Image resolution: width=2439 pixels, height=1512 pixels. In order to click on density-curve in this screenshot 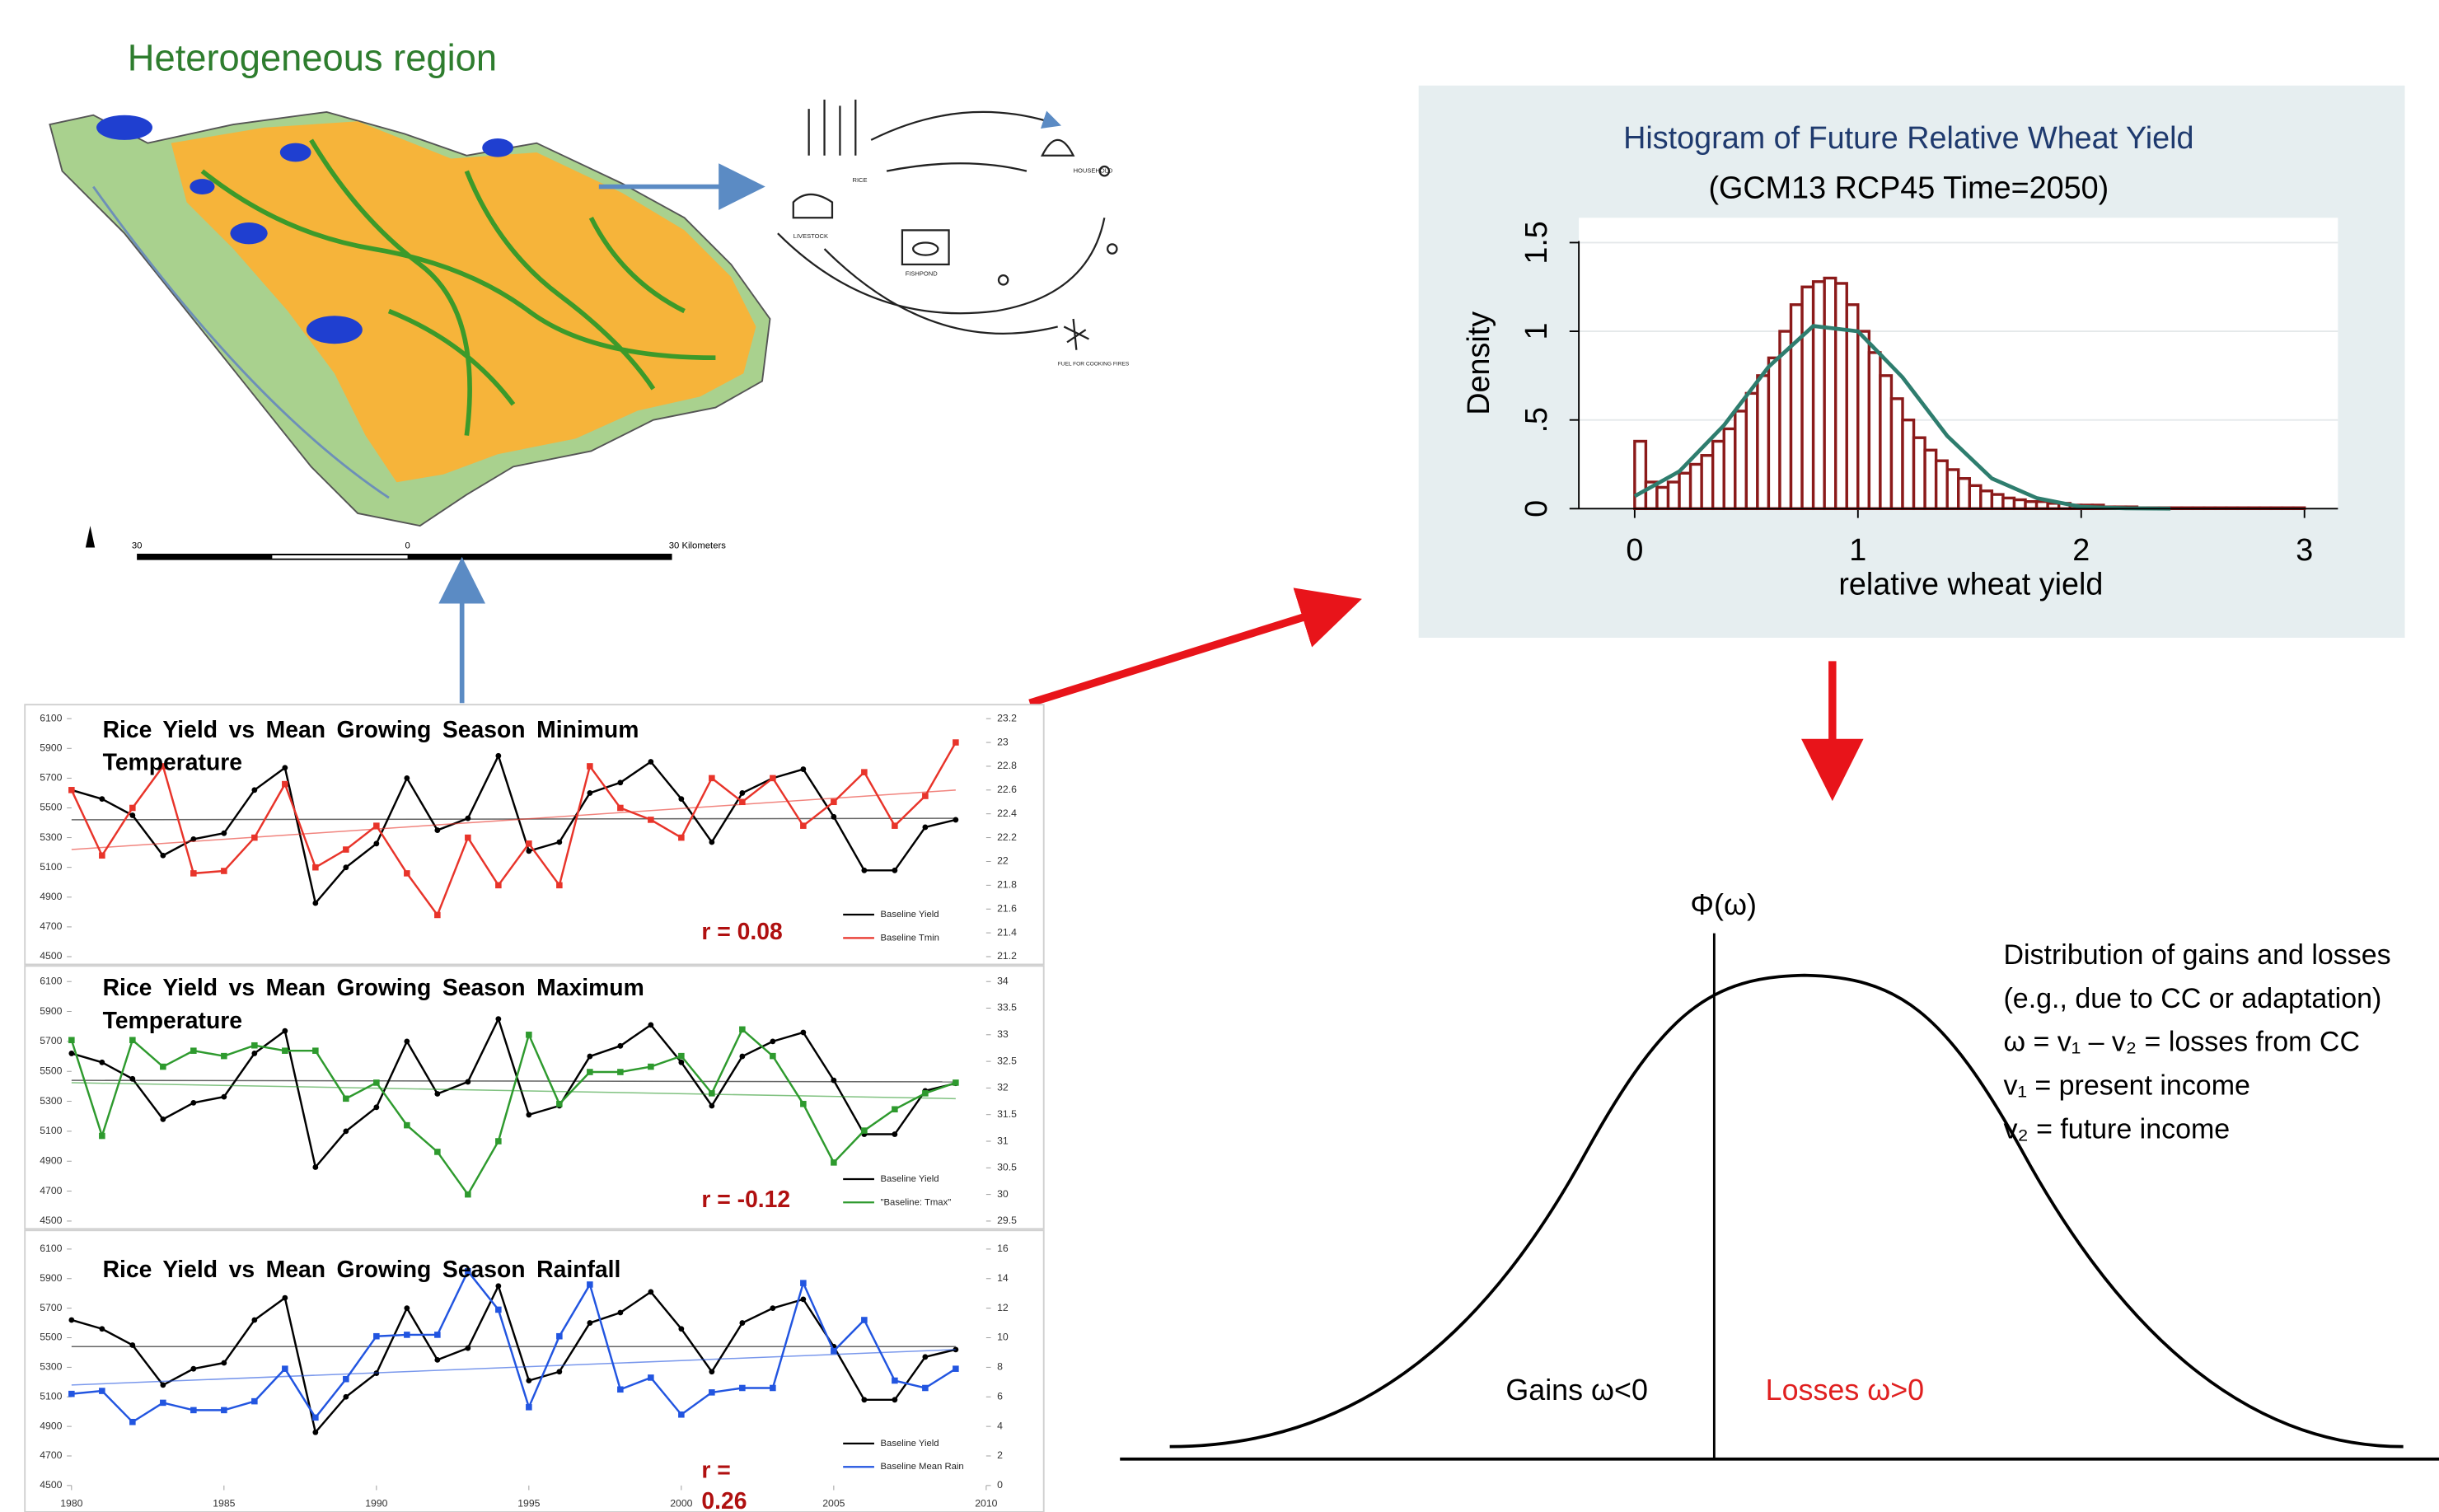, I will do `click(1902, 417)`.